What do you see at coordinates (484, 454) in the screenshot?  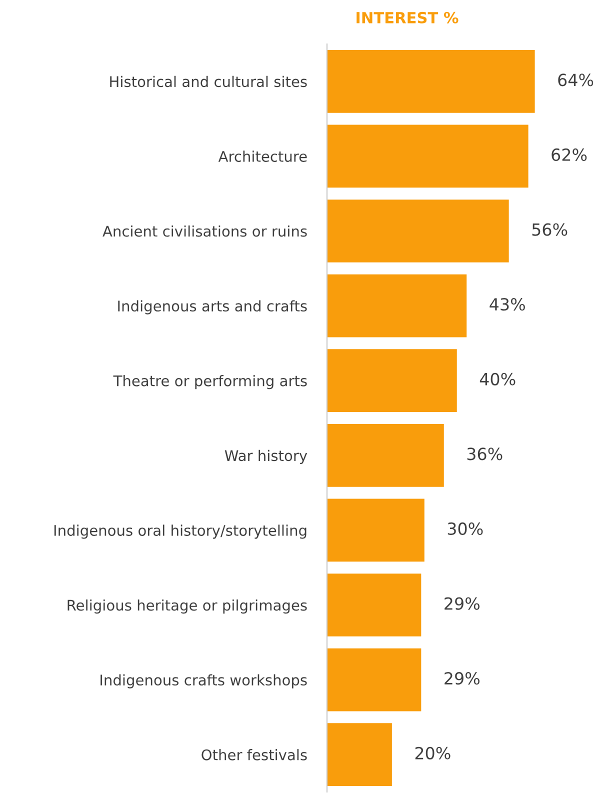 I see `data-label: 36%` at bounding box center [484, 454].